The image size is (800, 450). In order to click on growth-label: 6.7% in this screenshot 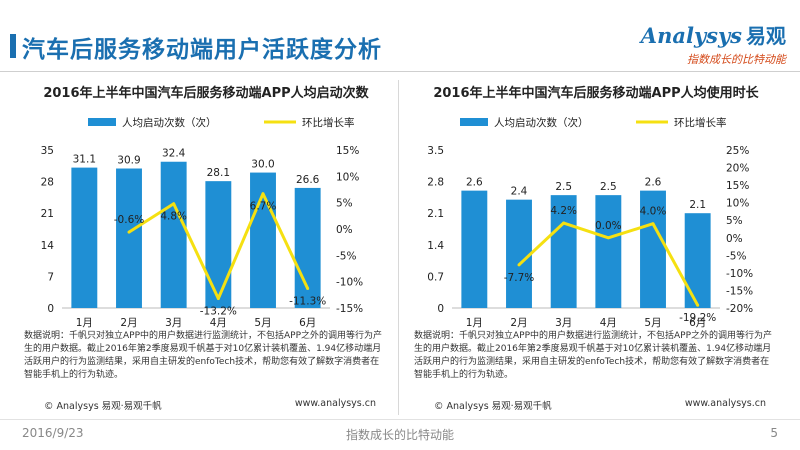, I will do `click(263, 207)`.